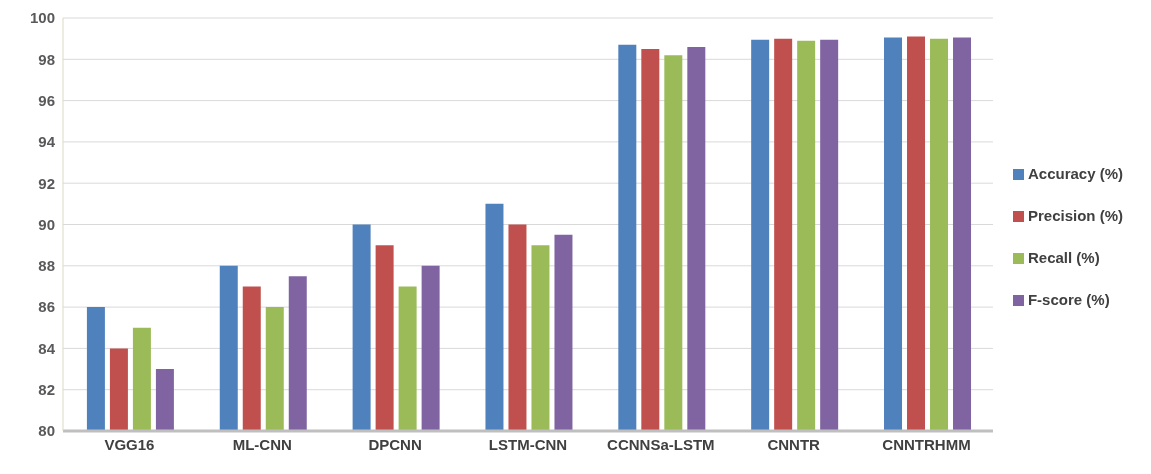  What do you see at coordinates (661, 444) in the screenshot?
I see `x-tick-label: CCNNSa-LSTM` at bounding box center [661, 444].